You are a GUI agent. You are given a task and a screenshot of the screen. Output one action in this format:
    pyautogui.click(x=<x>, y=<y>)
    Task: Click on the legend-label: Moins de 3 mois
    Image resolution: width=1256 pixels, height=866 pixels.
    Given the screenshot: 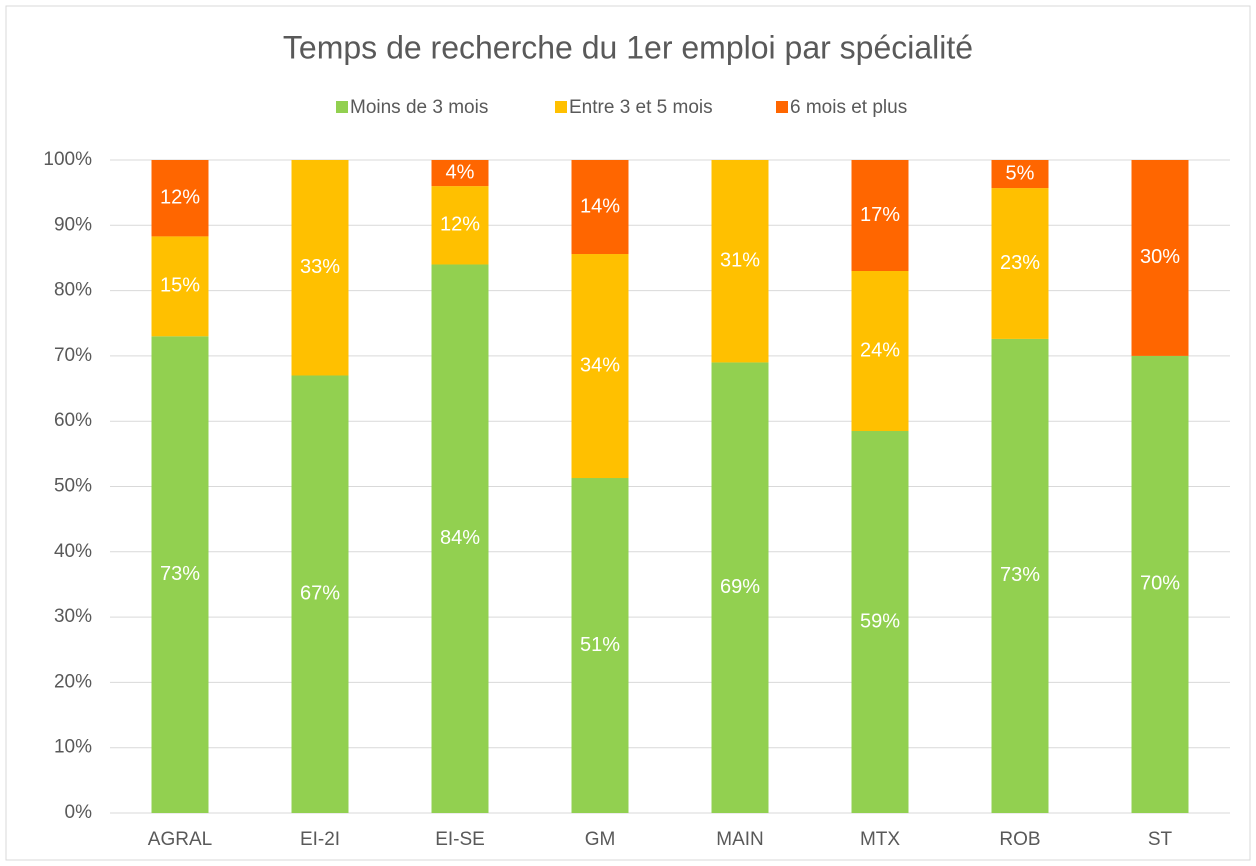 What is the action you would take?
    pyautogui.click(x=419, y=107)
    